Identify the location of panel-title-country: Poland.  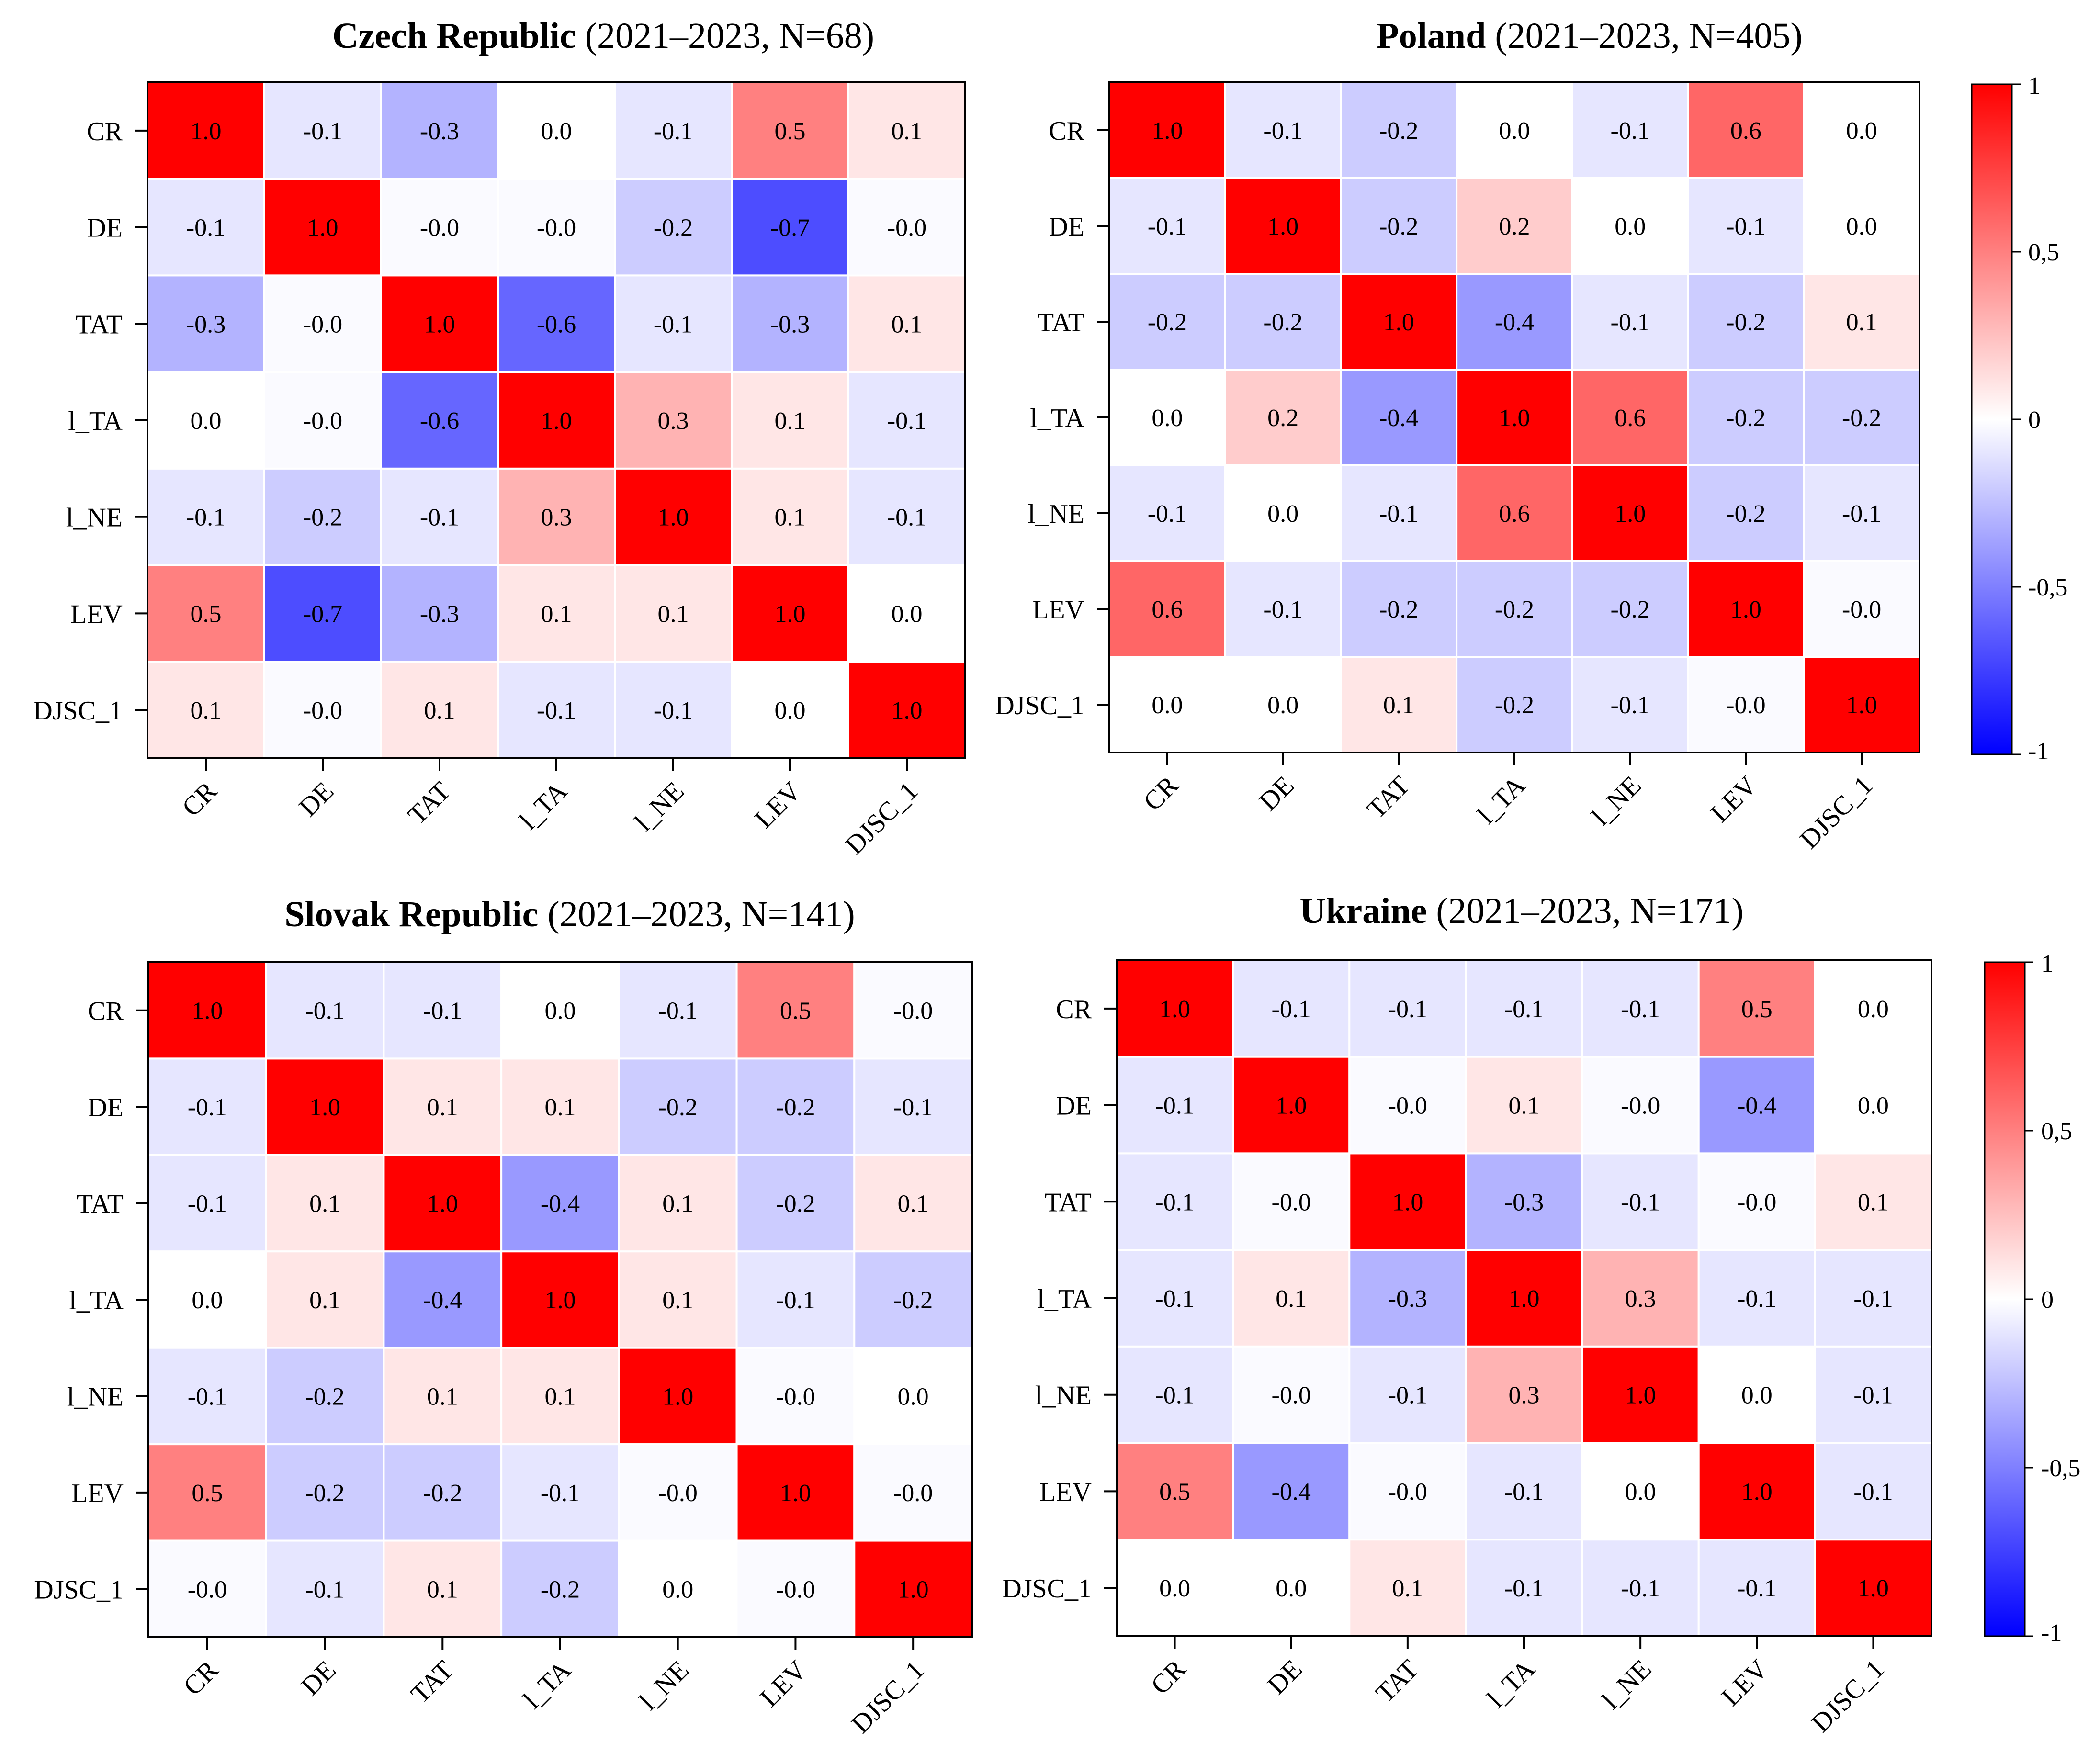
(1431, 36).